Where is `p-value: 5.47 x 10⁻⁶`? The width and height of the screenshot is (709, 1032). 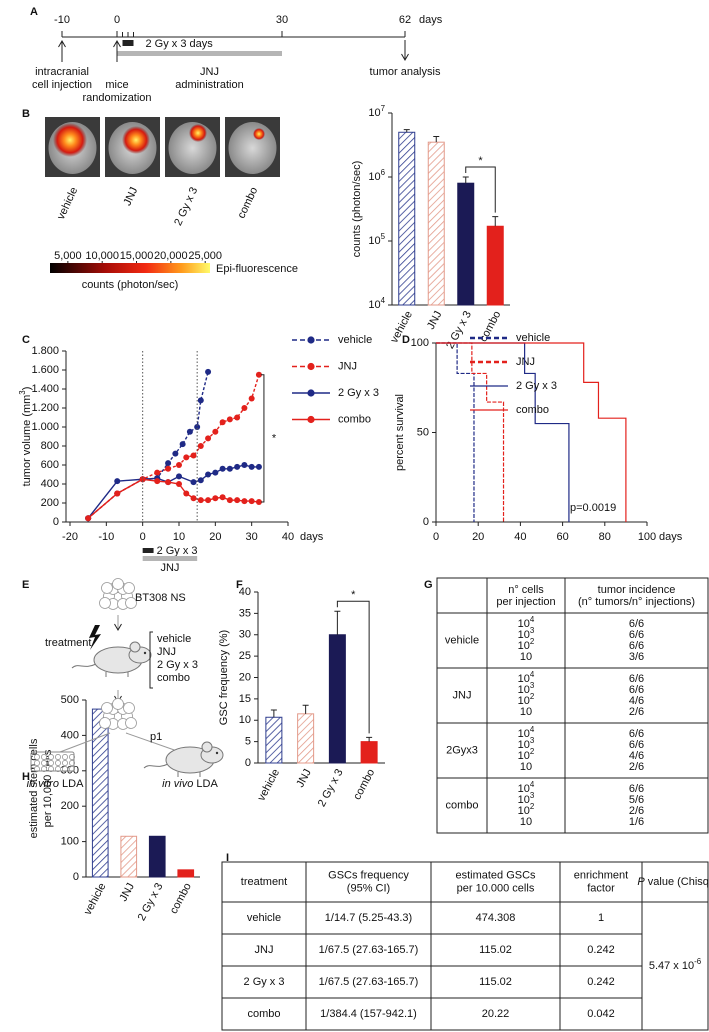 p-value: 5.47 x 10⁻⁶ is located at coordinates (675, 964).